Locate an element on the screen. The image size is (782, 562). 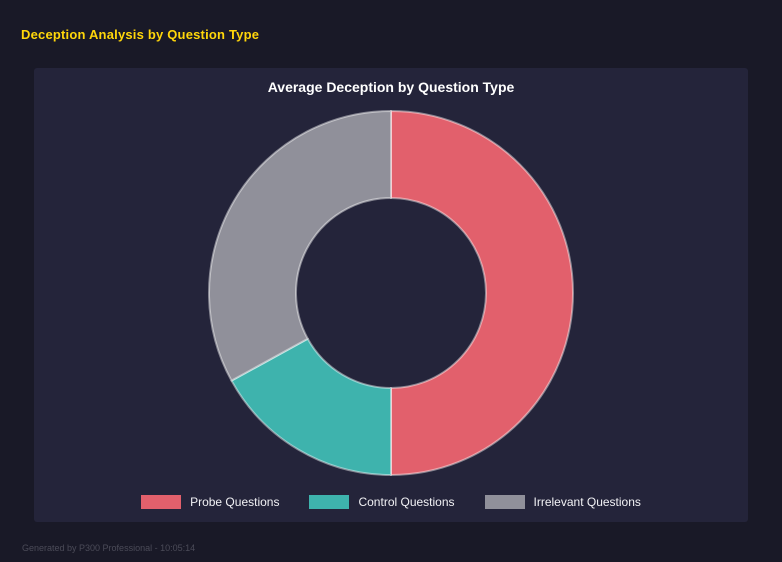
legend-label-irrelevant: Irrelevant Questions is located at coordinates (587, 502).